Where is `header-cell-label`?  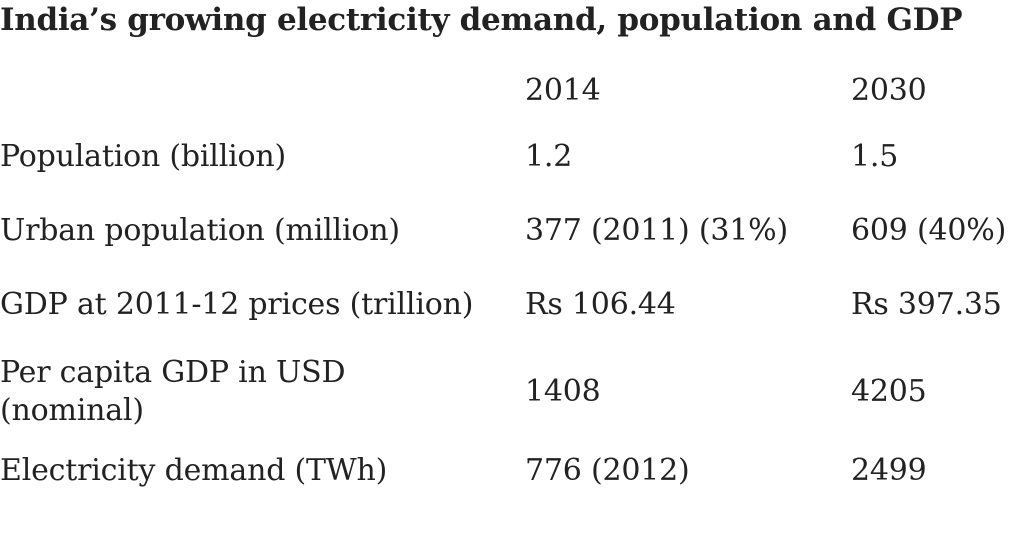
header-cell-label is located at coordinates (262, 91).